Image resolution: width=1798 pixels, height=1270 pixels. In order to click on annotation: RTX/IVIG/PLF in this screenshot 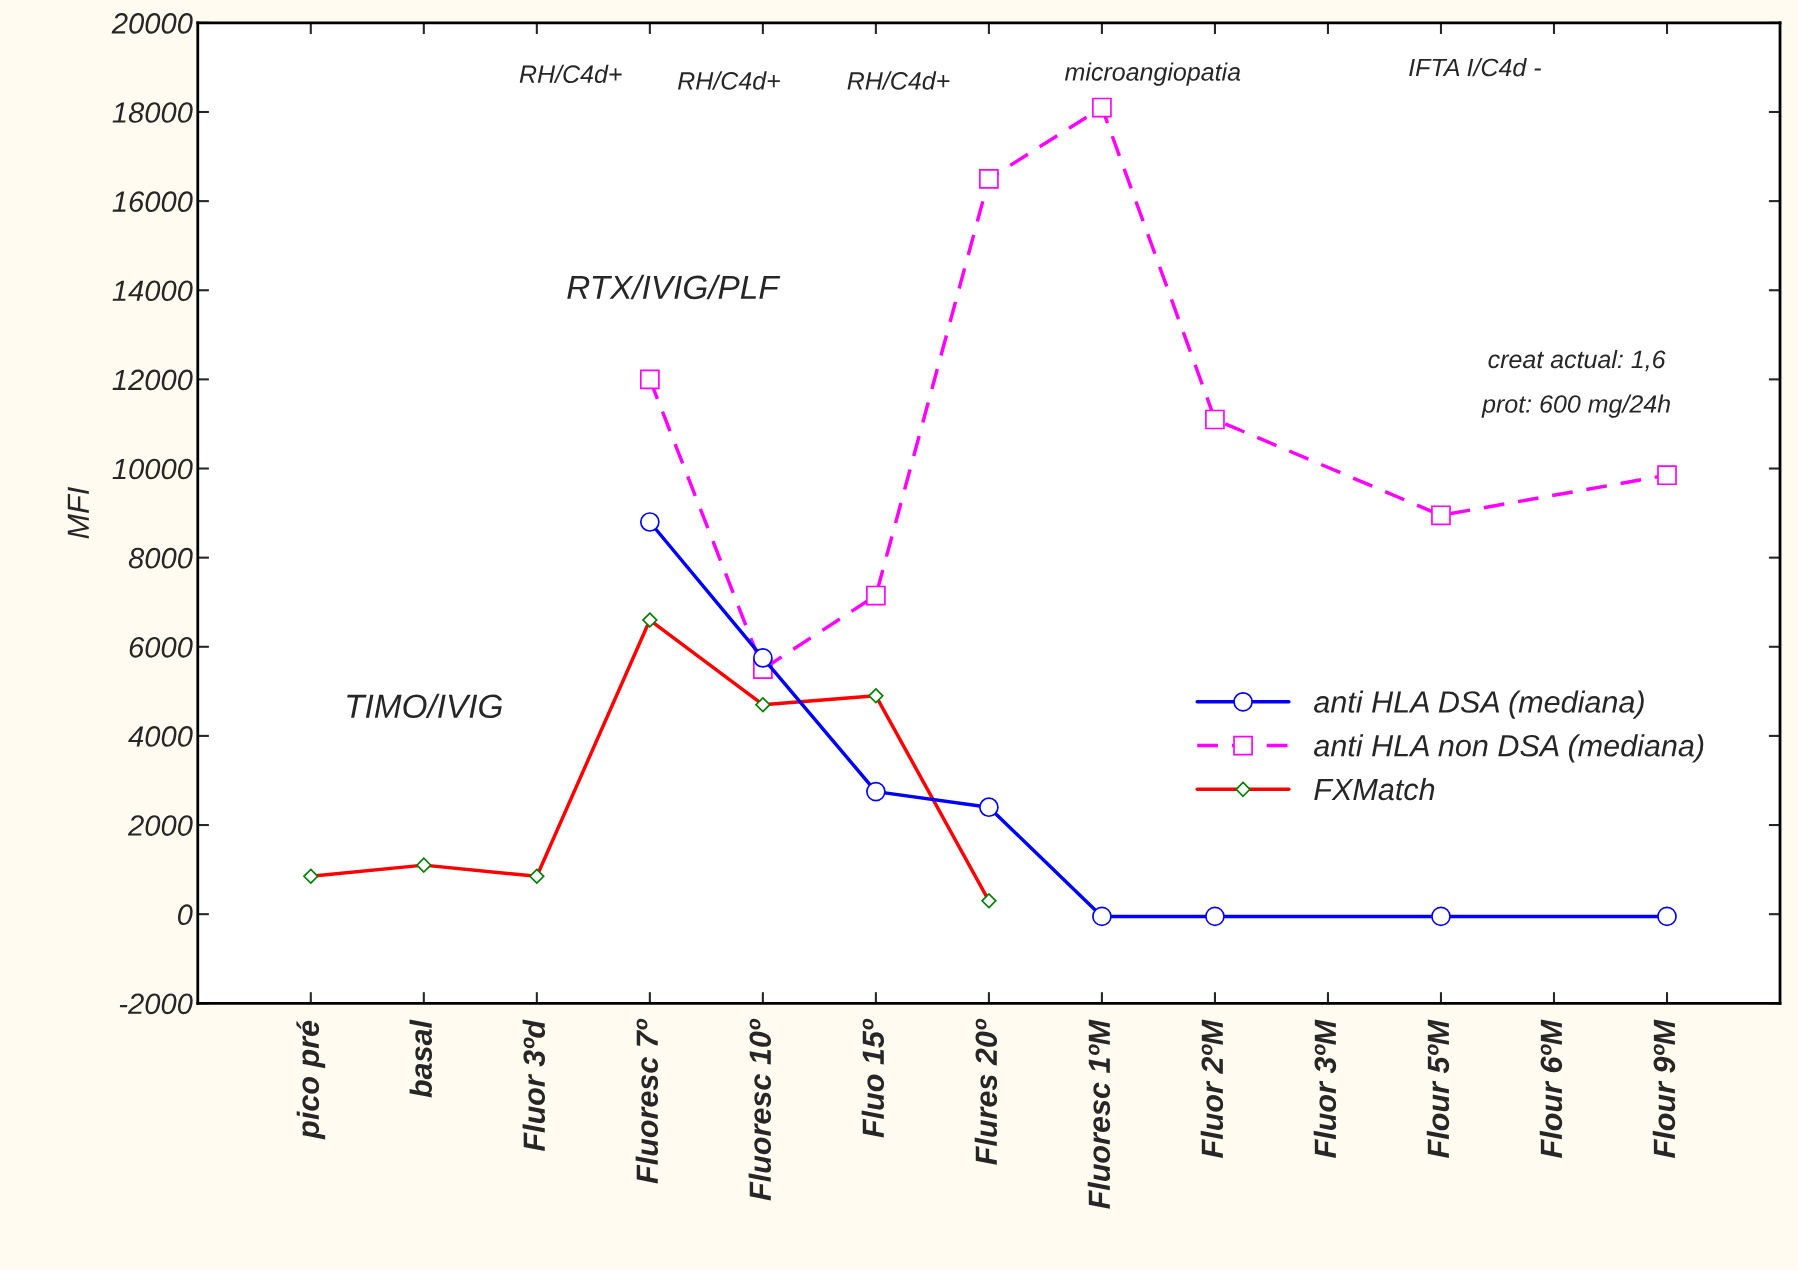, I will do `click(674, 287)`.